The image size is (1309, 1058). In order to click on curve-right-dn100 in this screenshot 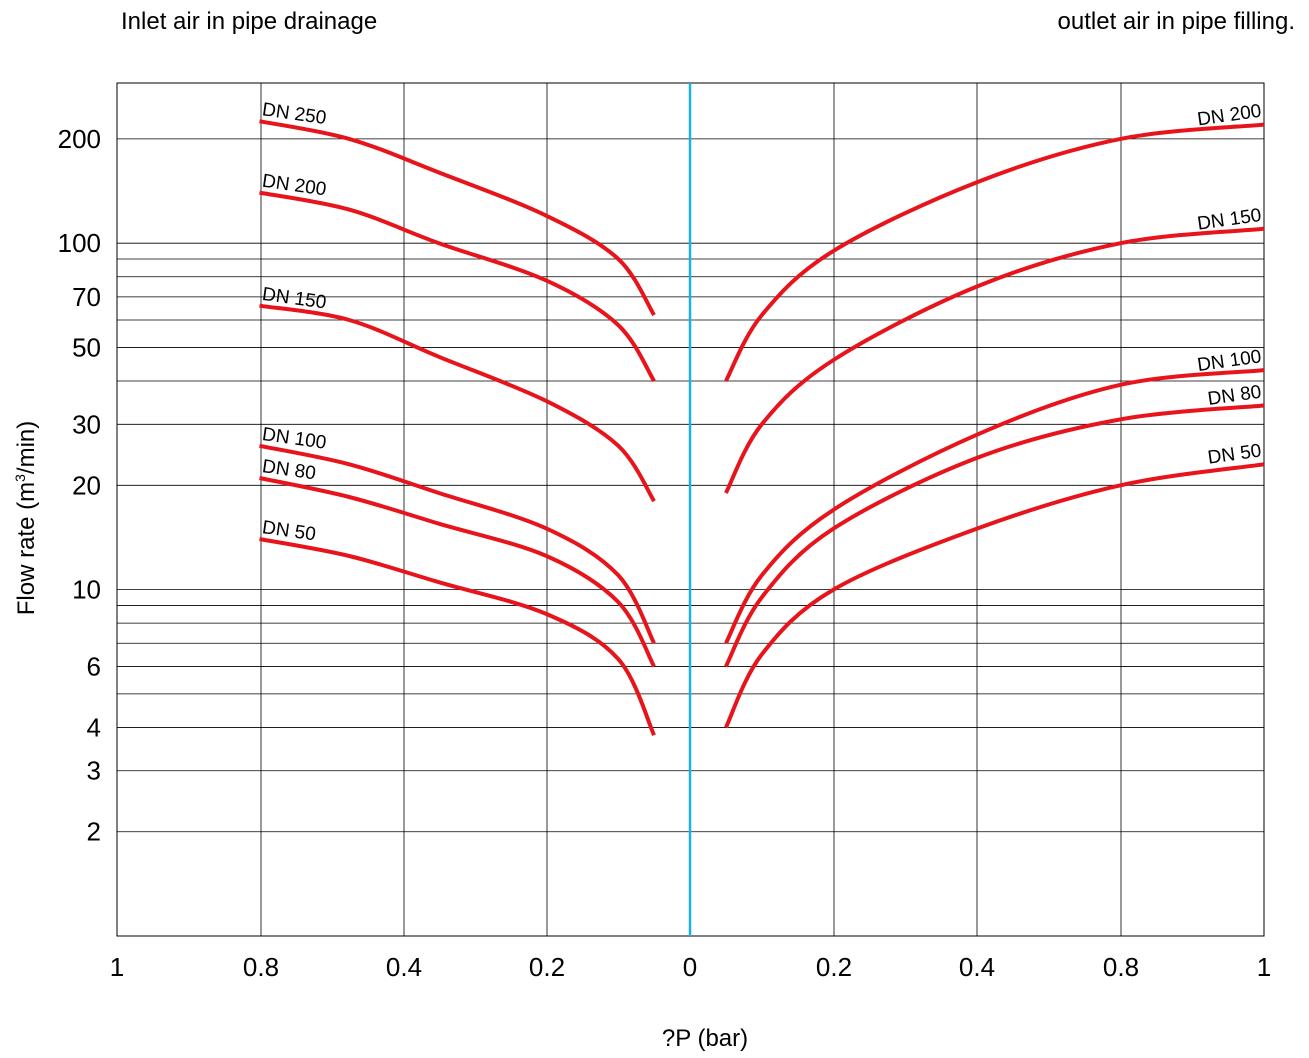, I will do `click(994, 506)`.